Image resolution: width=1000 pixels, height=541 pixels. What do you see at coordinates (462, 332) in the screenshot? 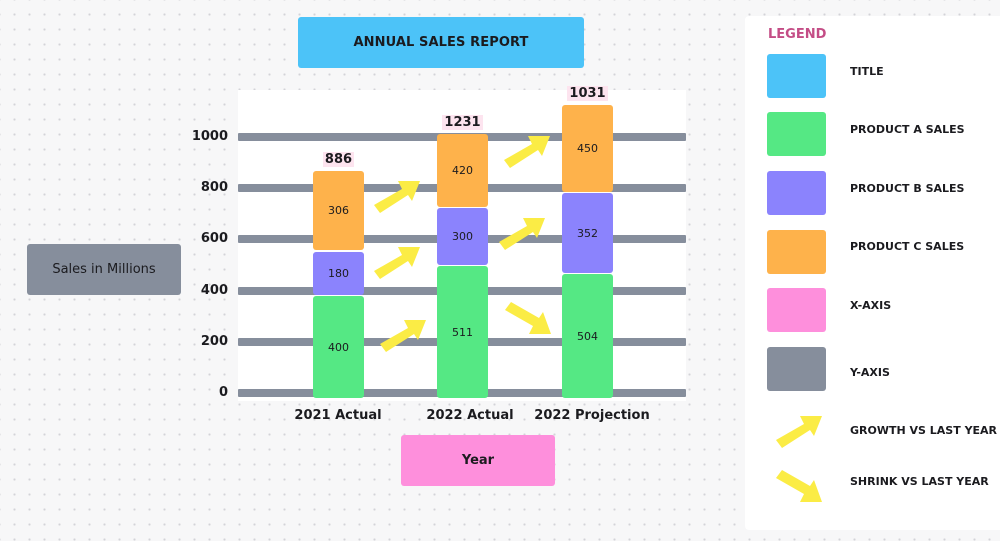
I see `bar-2022-product-a: 511` at bounding box center [462, 332].